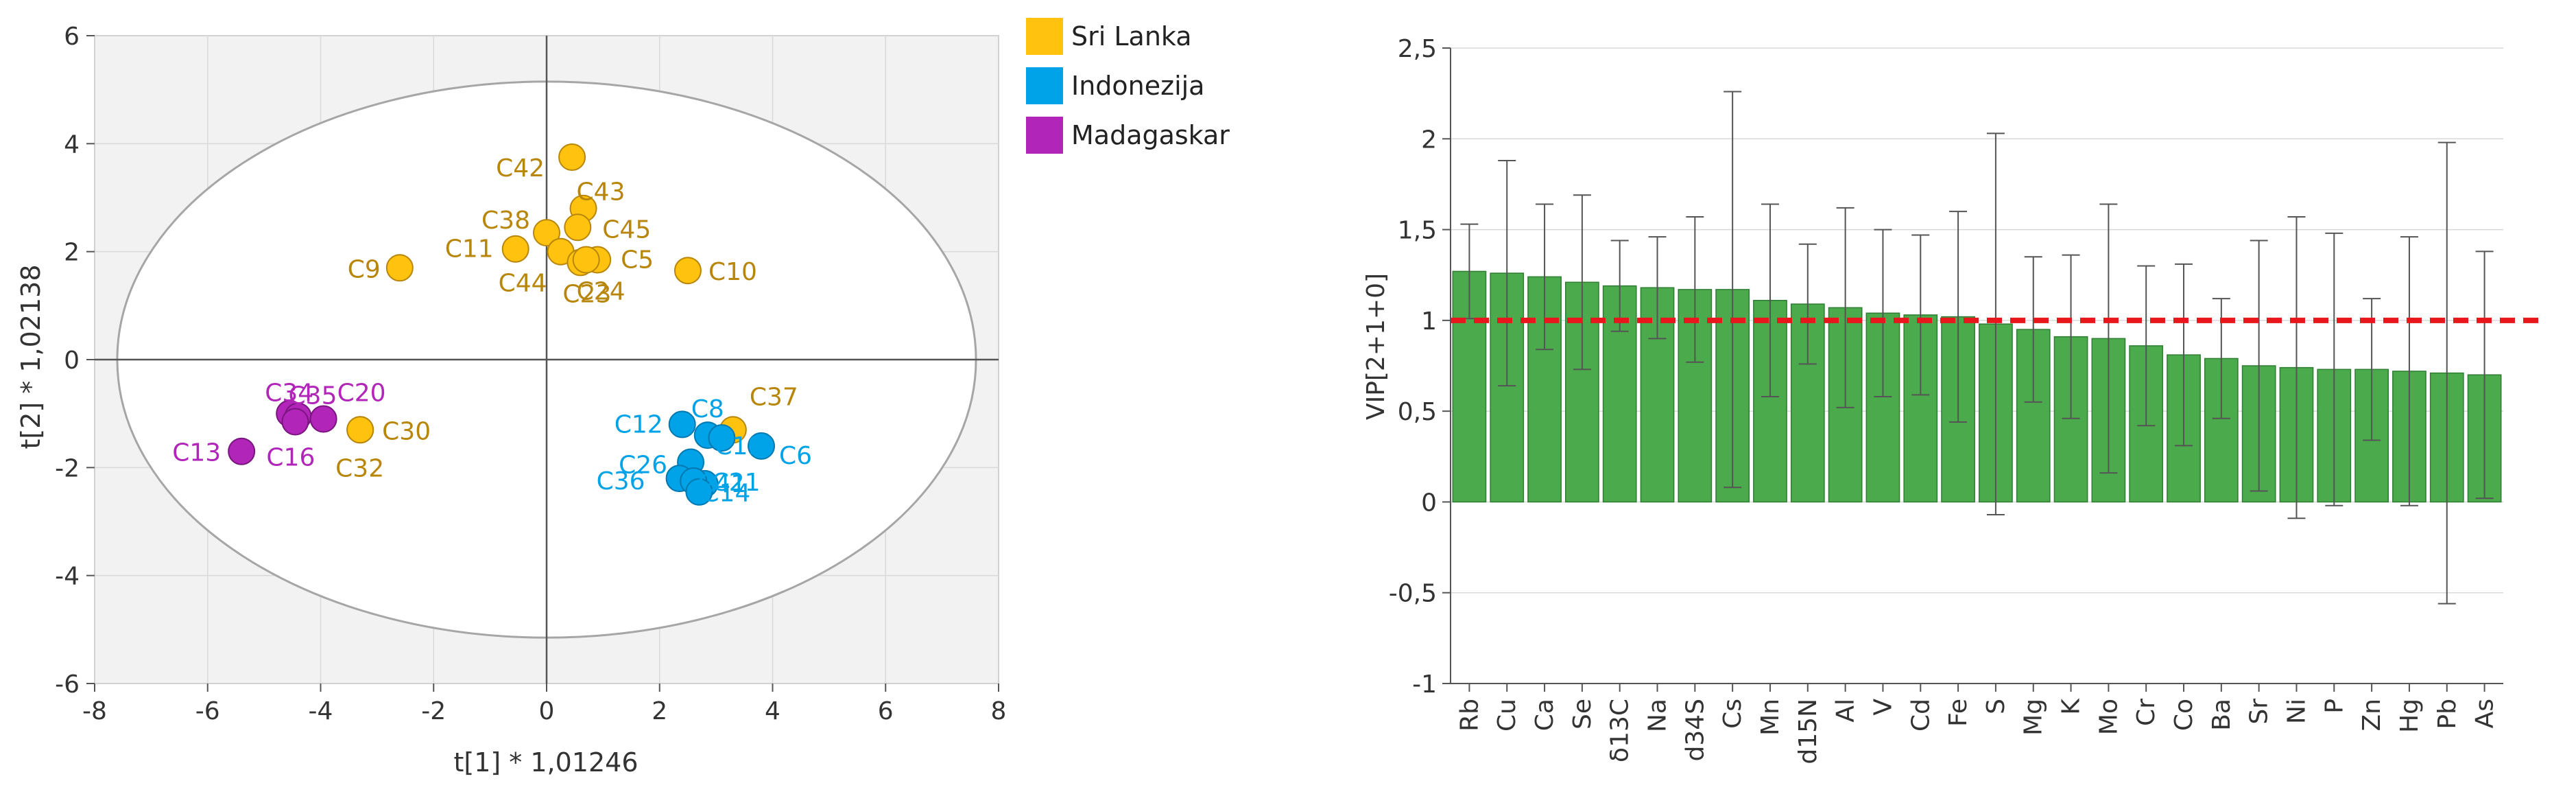 The width and height of the screenshot is (2576, 794). I want to click on score-x-tick-label: 8, so click(999, 711).